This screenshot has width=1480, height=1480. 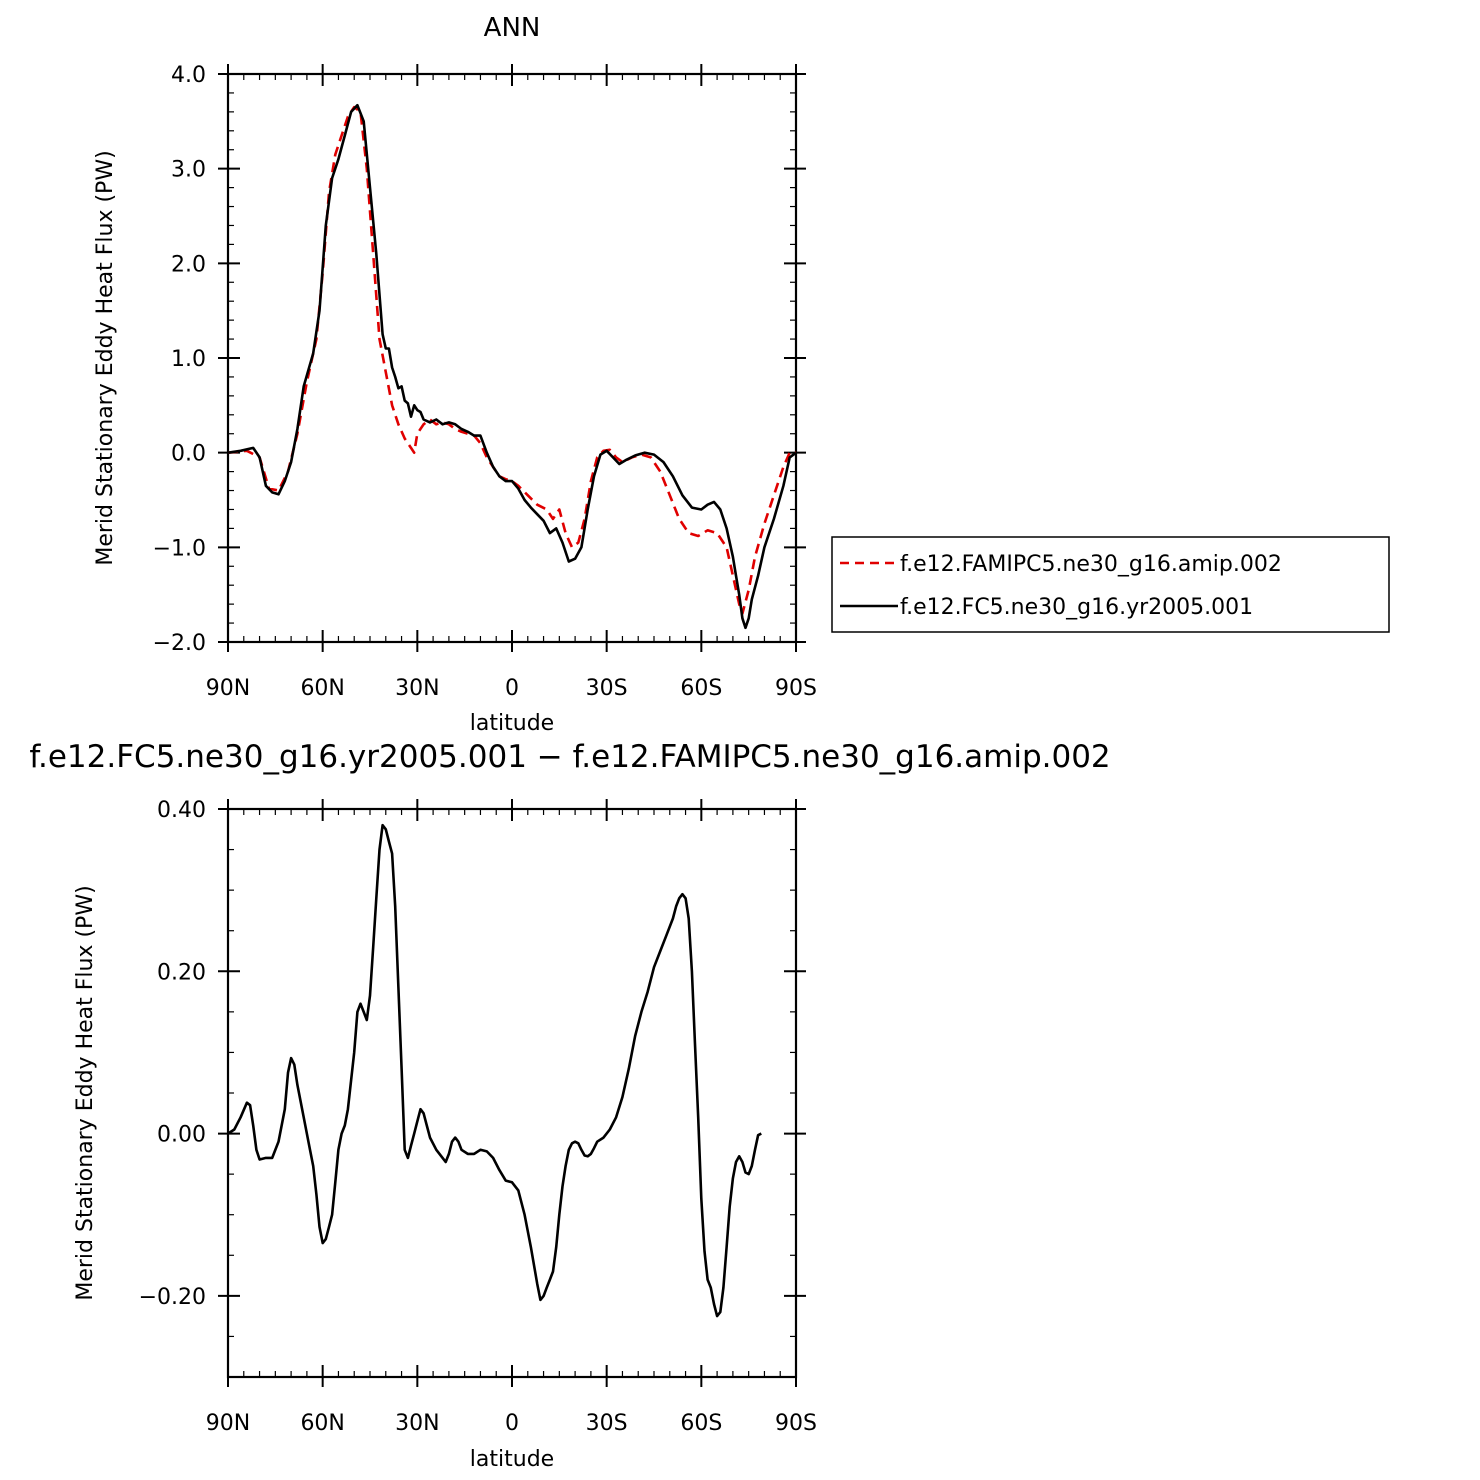 I want to click on y-tick-label: 3.0, so click(x=188, y=170).